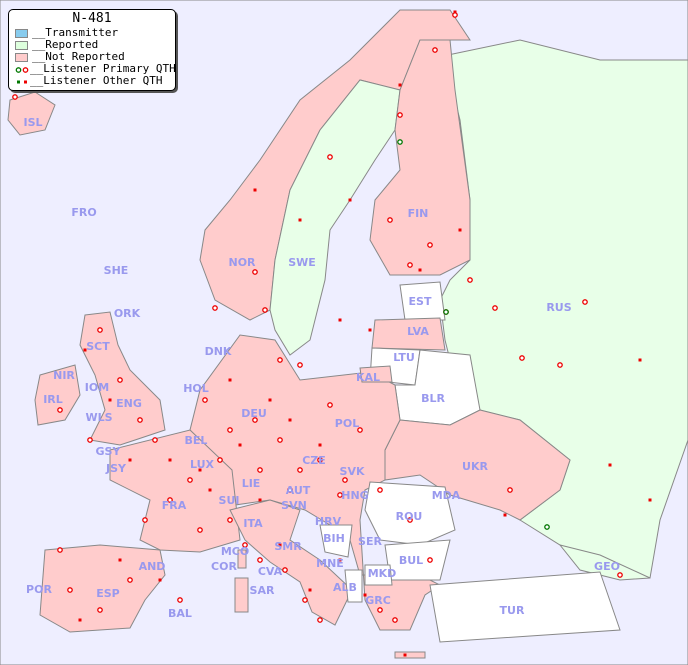  Describe the element at coordinates (242, 262) in the screenshot. I see `country-label-nor: NOR` at that location.